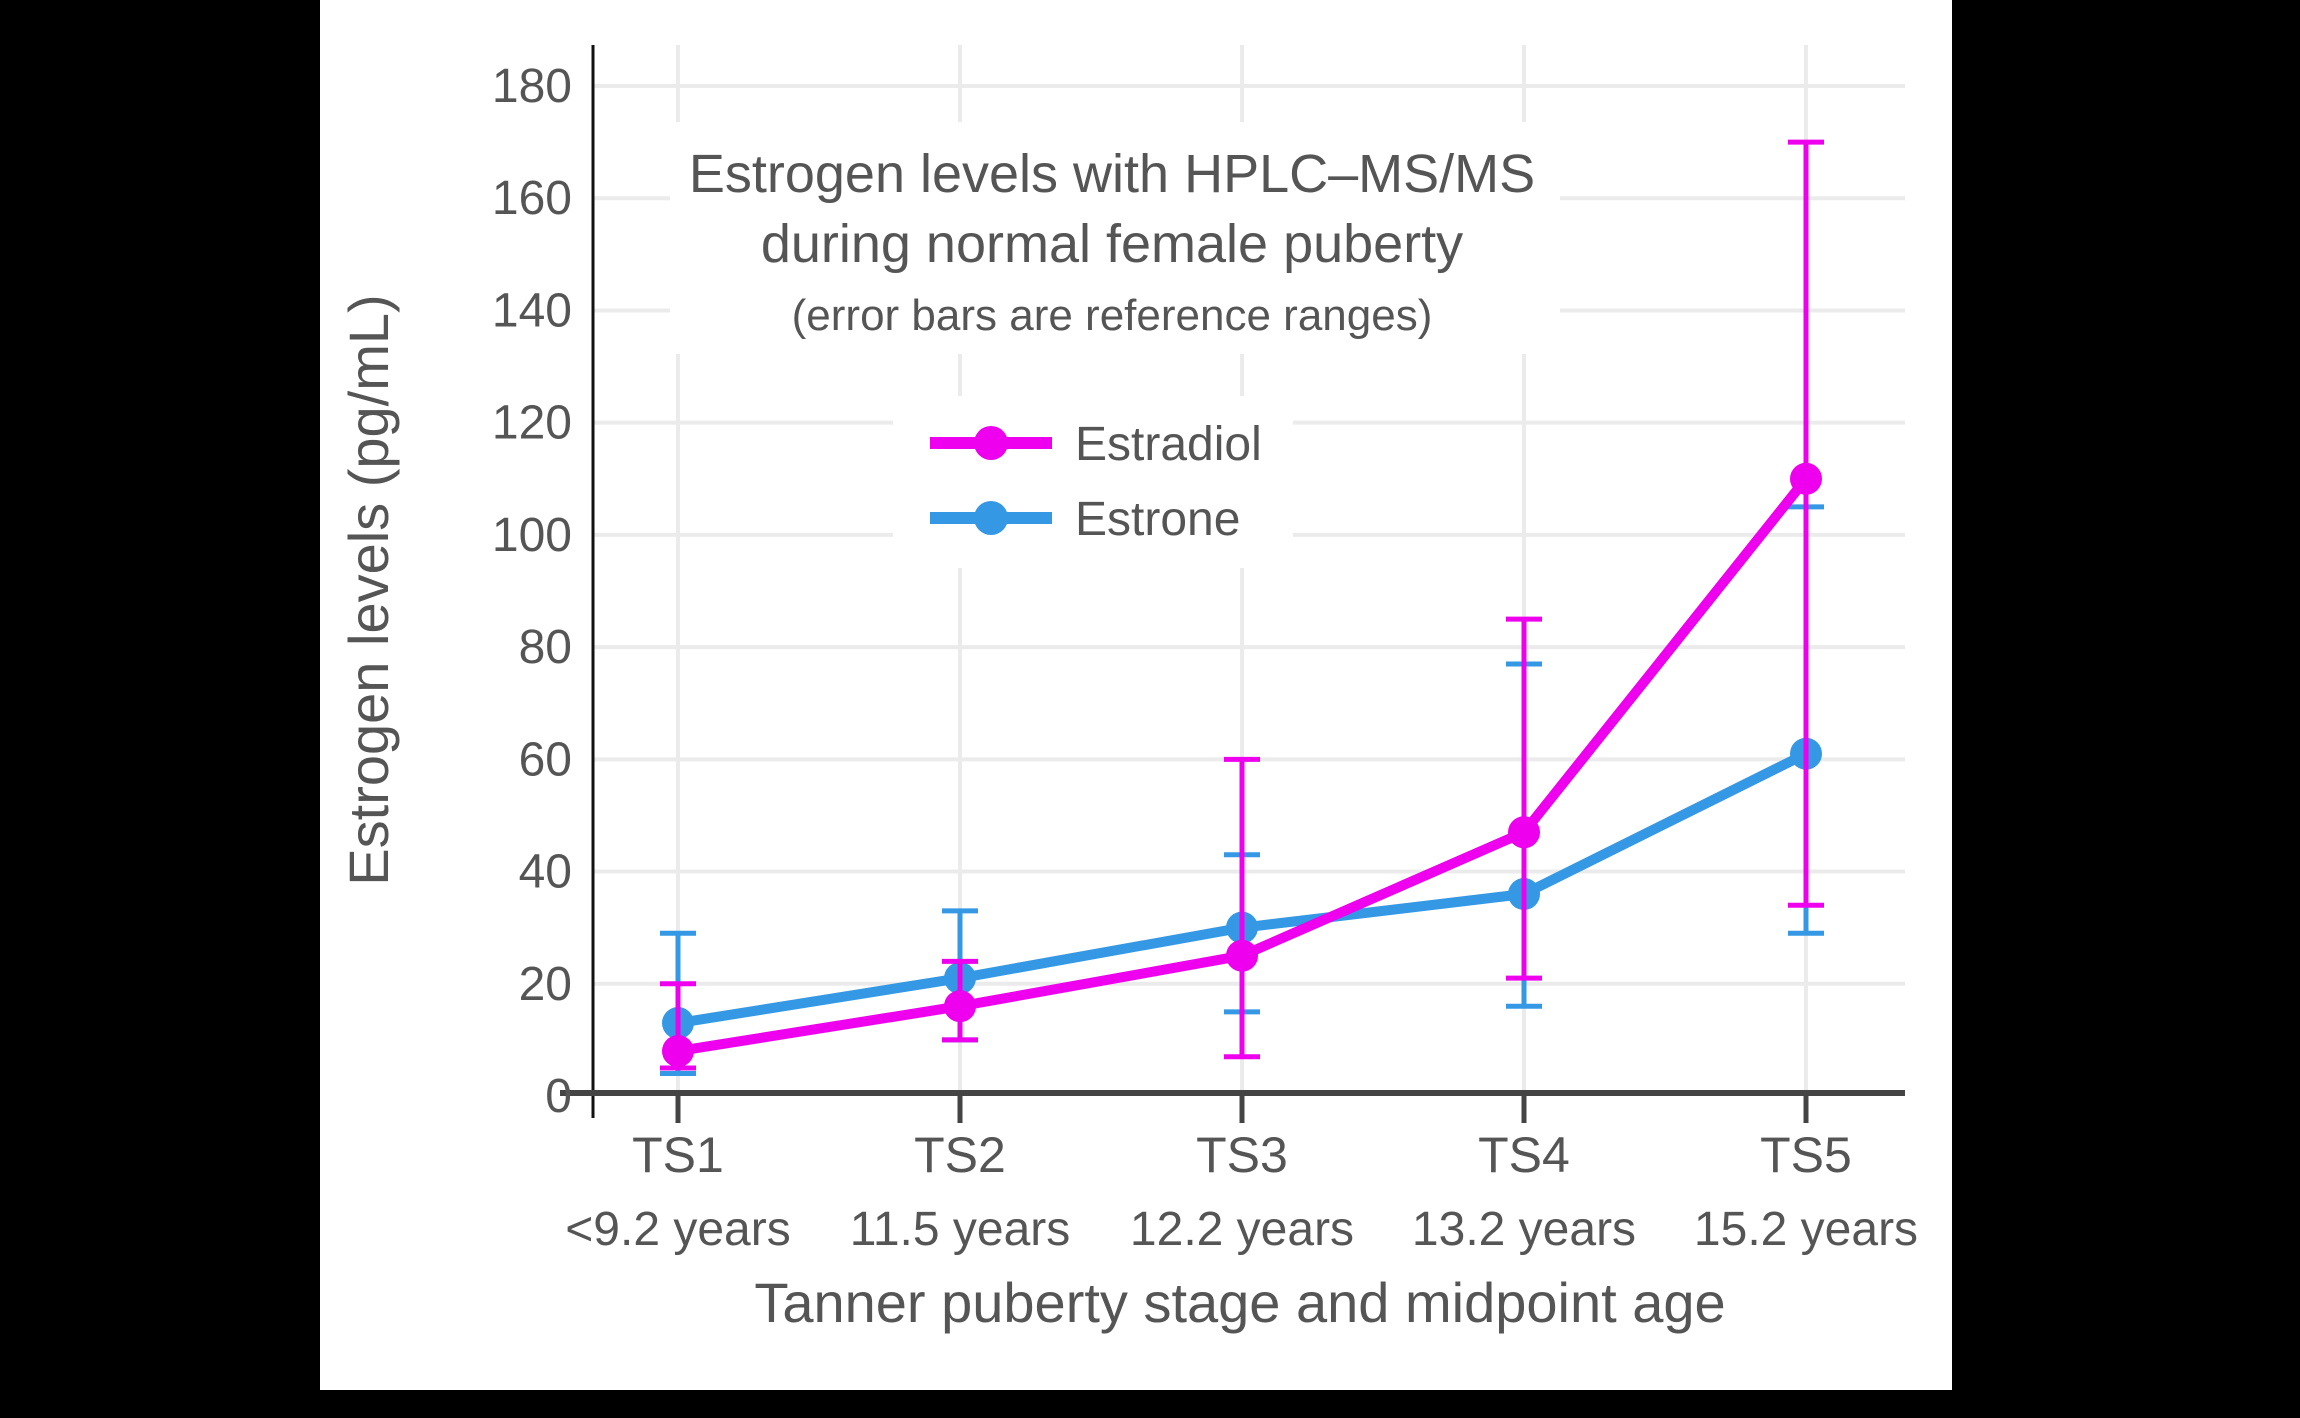  Describe the element at coordinates (1242, 1155) in the screenshot. I see `x-tick-label-stage: TS3` at that location.